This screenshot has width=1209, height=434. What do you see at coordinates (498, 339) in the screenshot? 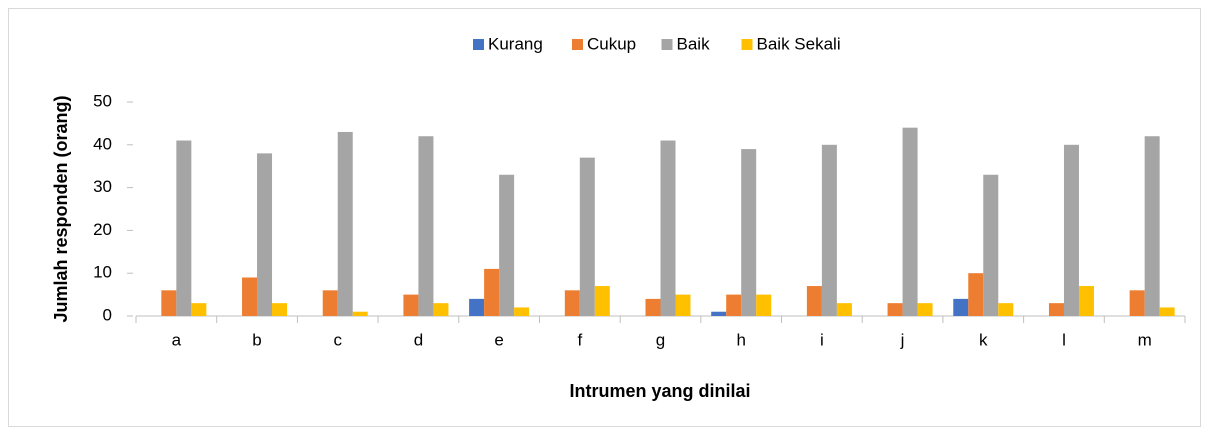
I see `x-tick-label: e` at bounding box center [498, 339].